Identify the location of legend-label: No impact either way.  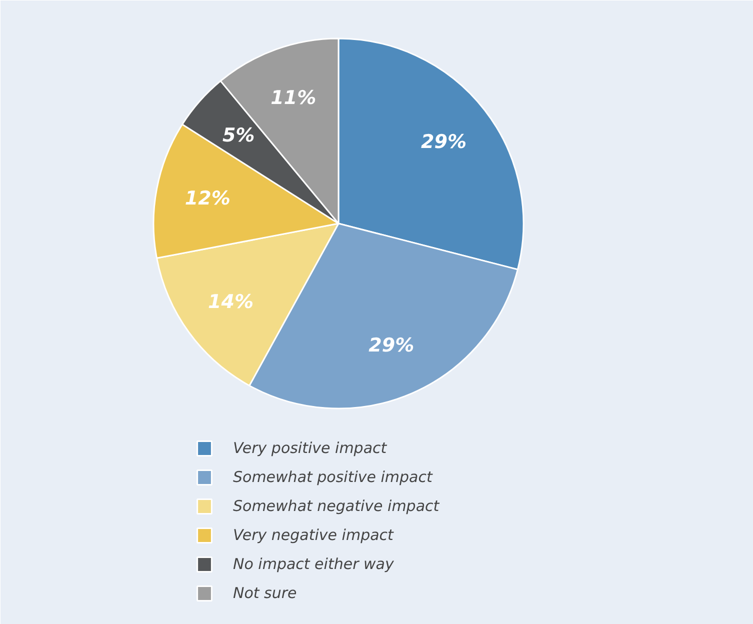
(313, 564).